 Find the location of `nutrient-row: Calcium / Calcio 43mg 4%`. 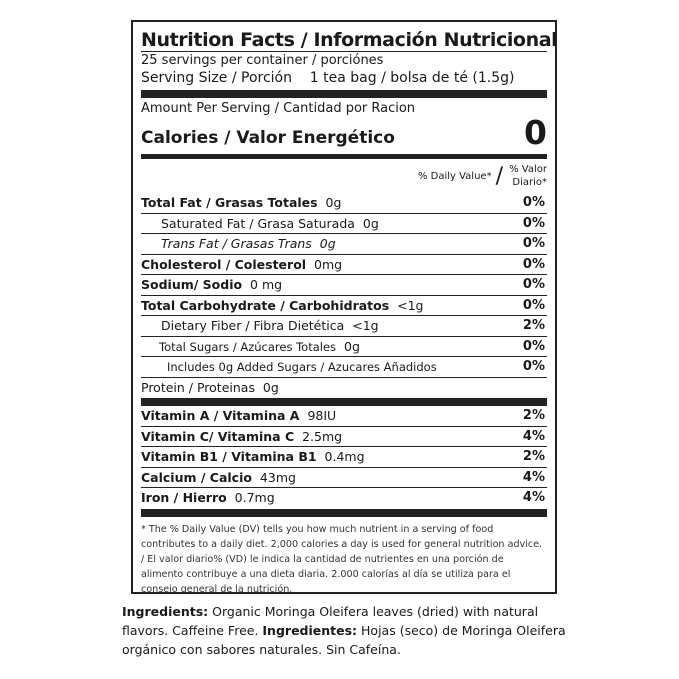

nutrient-row: Calcium / Calcio 43mg 4% is located at coordinates (344, 477).